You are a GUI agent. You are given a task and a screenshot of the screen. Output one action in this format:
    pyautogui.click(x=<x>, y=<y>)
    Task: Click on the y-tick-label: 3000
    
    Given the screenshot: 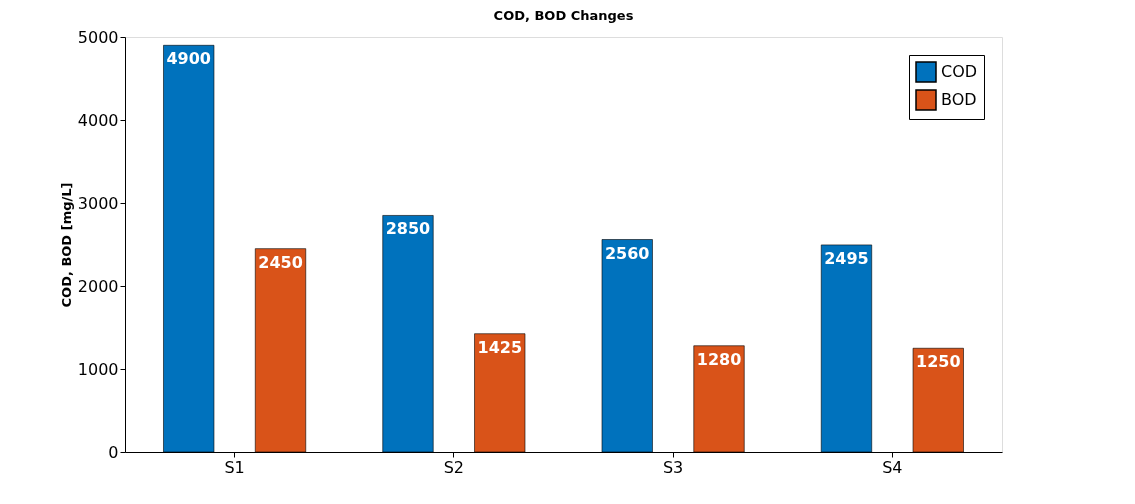 What is the action you would take?
    pyautogui.click(x=98, y=203)
    